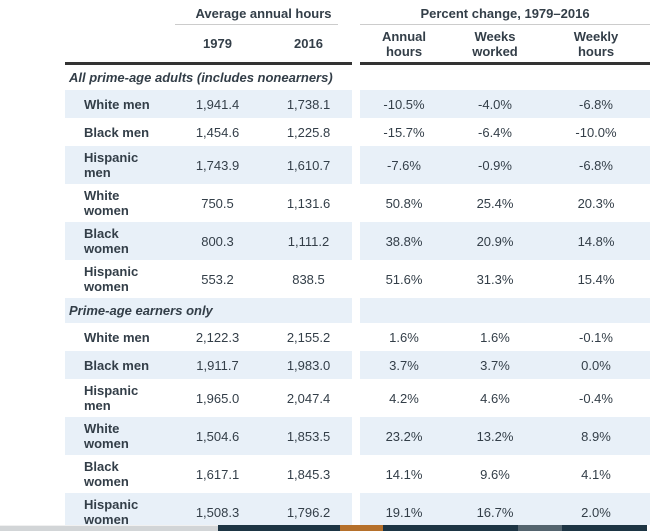 The width and height of the screenshot is (663, 531). I want to click on section-band-left: Prime-age earners only, so click(208, 310).